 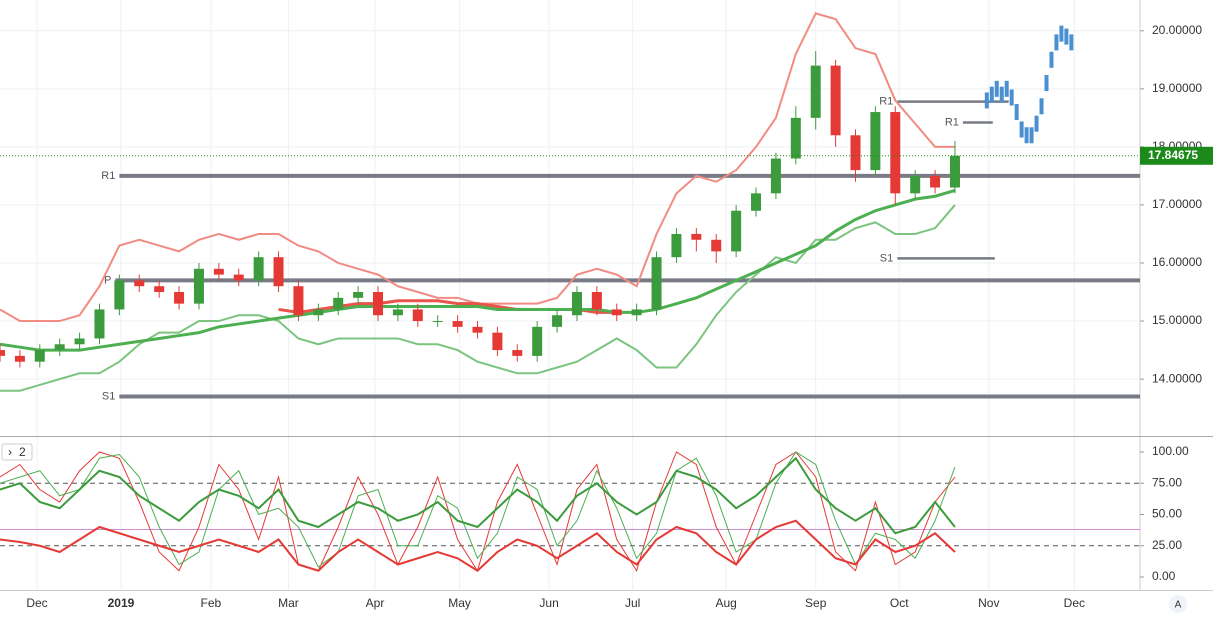 I want to click on x-tick-label: 2019, so click(x=121, y=603).